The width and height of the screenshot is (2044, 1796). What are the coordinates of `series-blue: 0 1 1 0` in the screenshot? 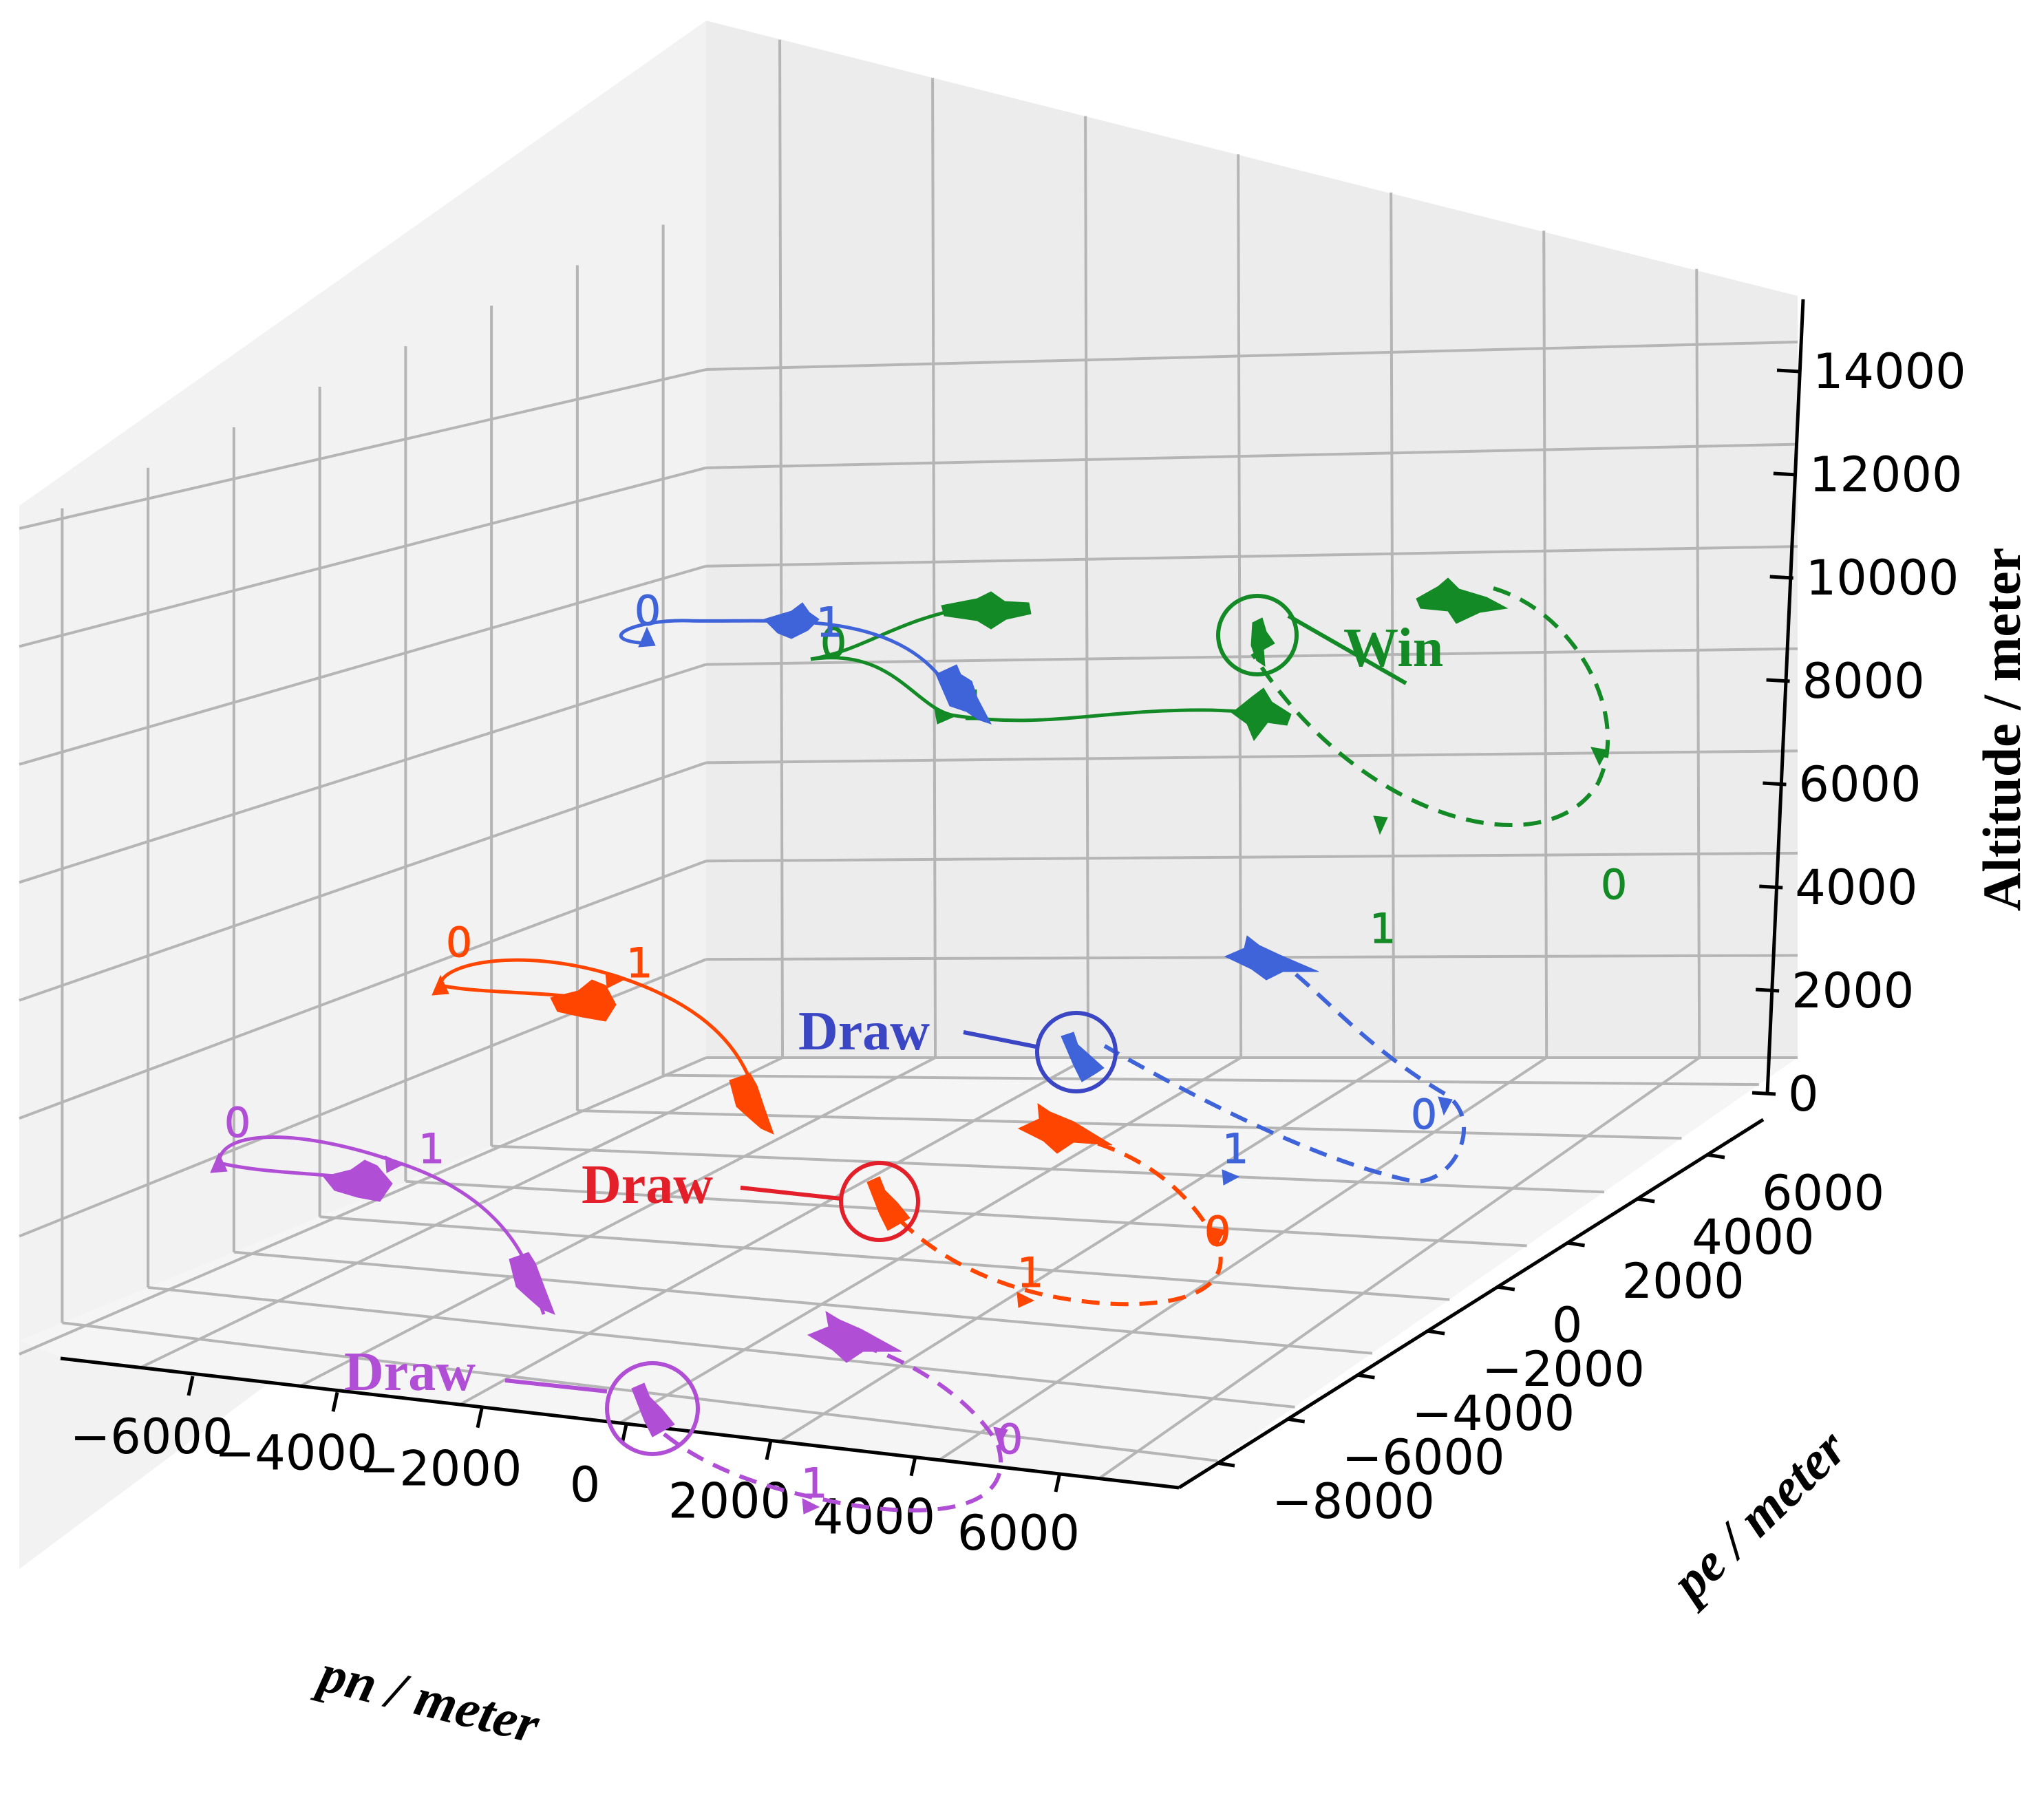 It's located at (1043, 886).